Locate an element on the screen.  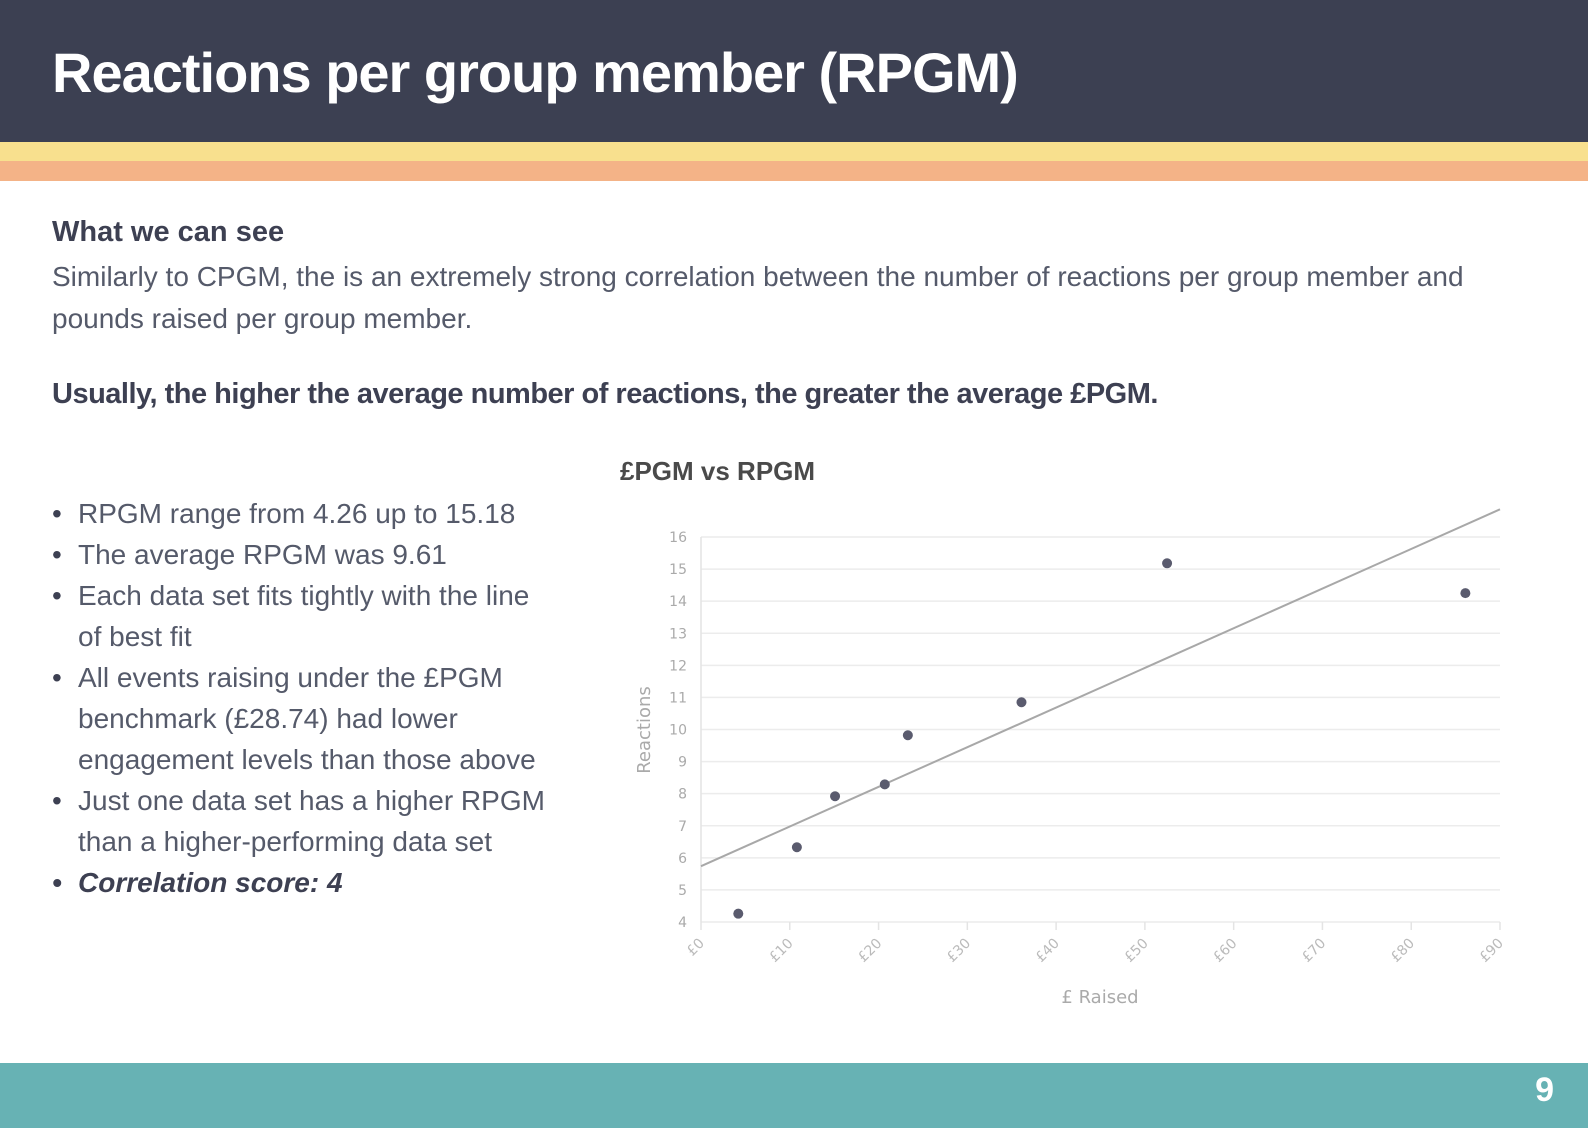
bullet-item: RPGM range from 4.26 up to 15.18 is located at coordinates (302, 513).